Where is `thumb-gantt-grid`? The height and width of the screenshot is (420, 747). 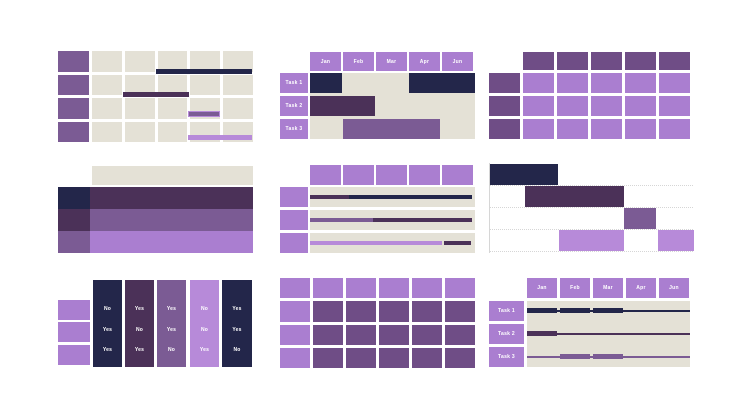 thumb-gantt-grid is located at coordinates (155, 96).